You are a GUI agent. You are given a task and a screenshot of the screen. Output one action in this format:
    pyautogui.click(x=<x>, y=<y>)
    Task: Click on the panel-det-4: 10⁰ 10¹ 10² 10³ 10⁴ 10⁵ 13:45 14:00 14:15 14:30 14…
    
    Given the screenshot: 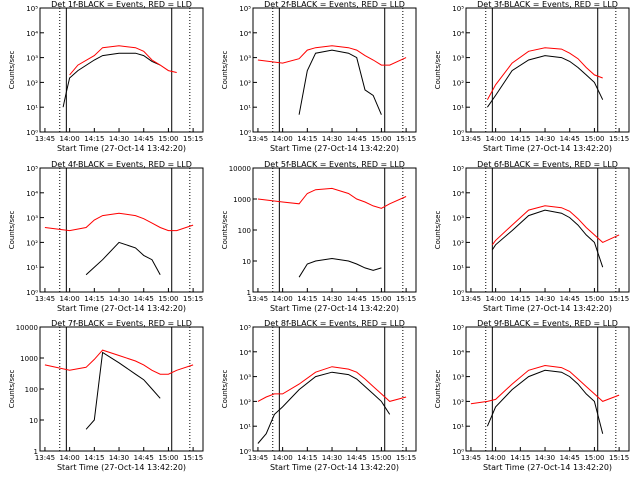 What is the action you would take?
    pyautogui.click(x=106, y=236)
    